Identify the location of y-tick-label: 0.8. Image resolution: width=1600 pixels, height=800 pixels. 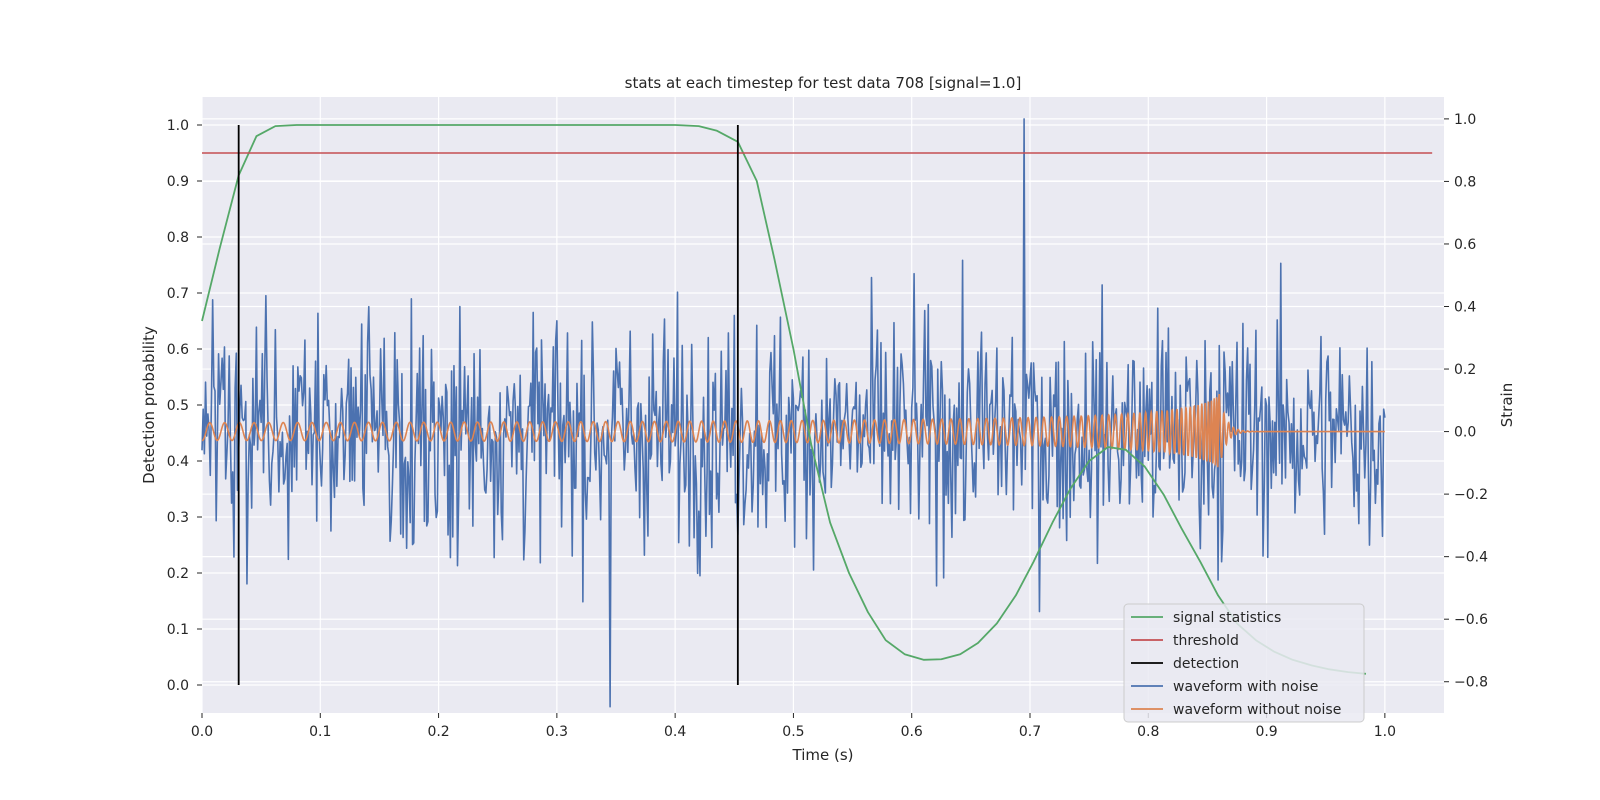
(178, 238).